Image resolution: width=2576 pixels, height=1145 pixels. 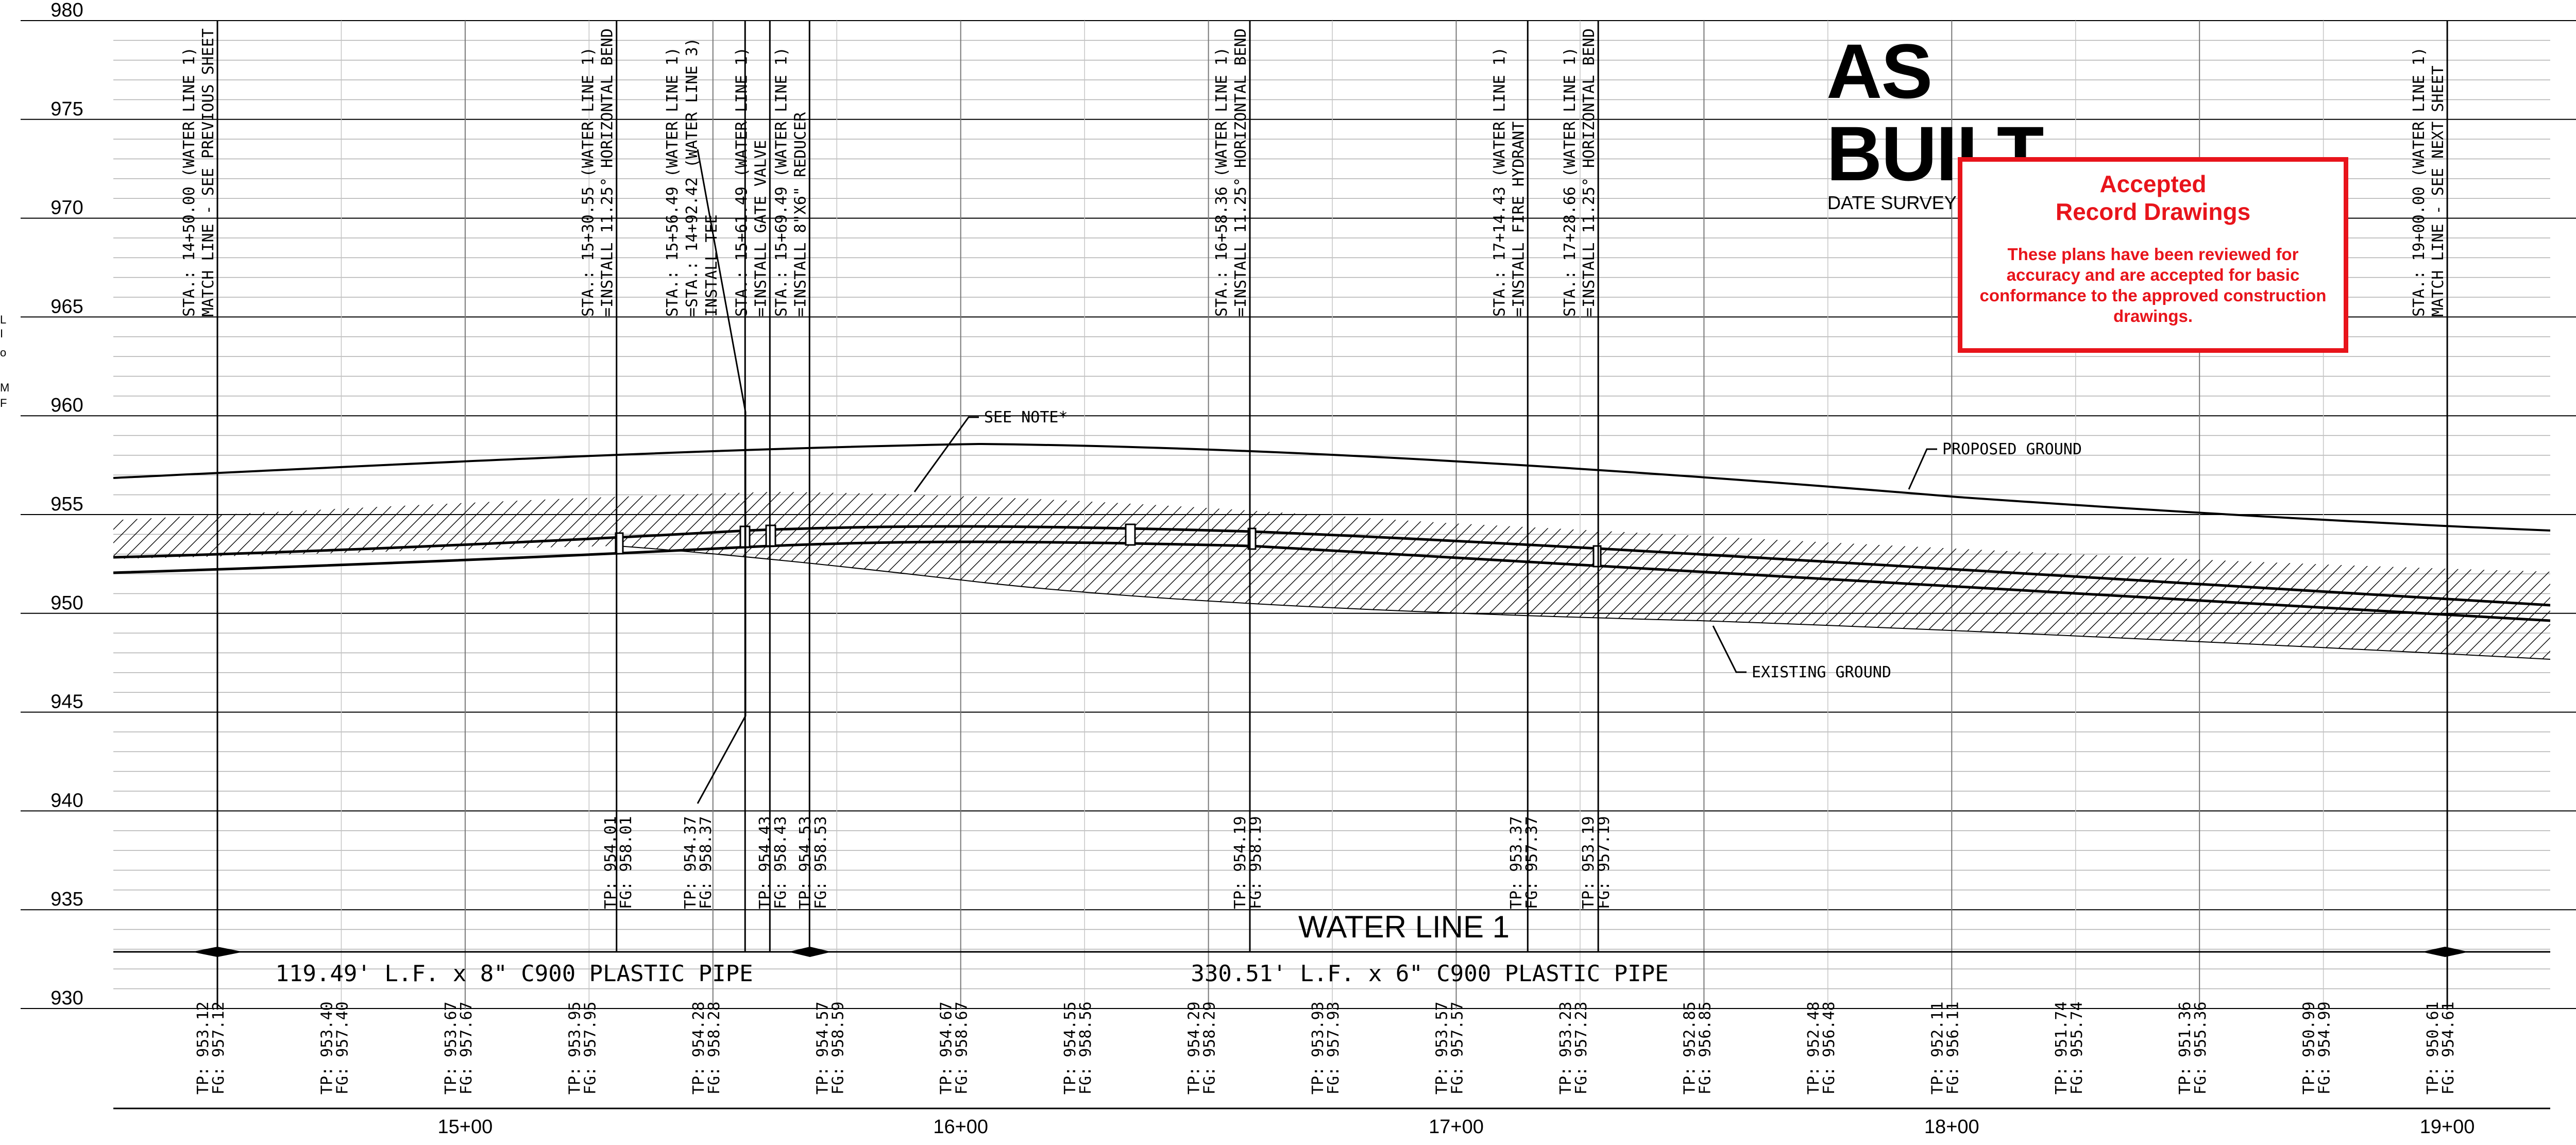 I want to click on pipe-run-label-8in: 119.49' L.F. x 8" C900 PLASTIC PIPE, so click(x=514, y=974).